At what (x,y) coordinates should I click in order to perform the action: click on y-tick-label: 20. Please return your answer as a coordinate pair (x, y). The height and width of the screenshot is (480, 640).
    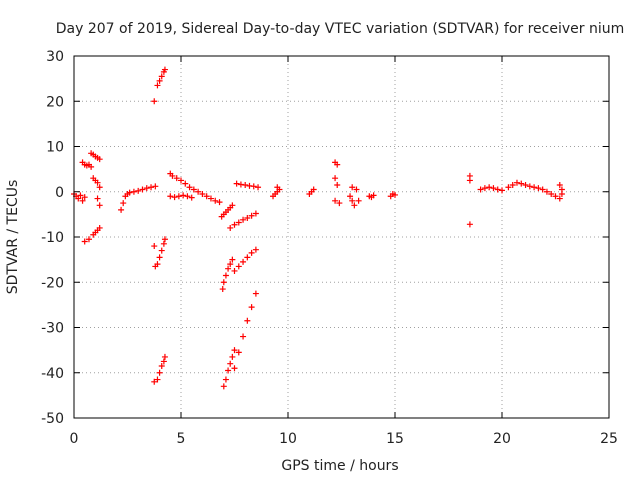
    Looking at the image, I should click on (55, 102).